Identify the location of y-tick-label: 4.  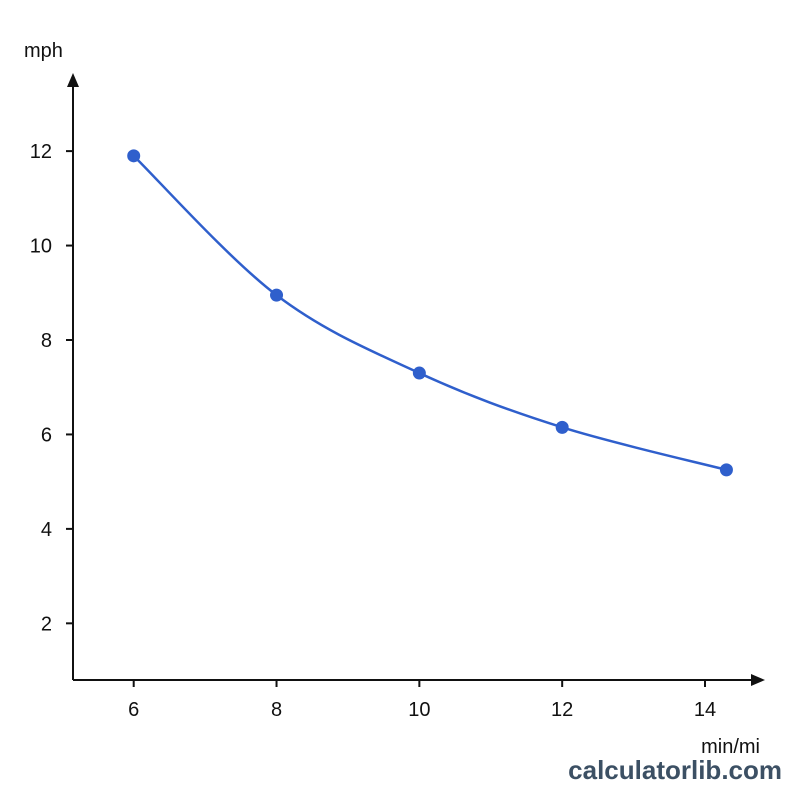
(46, 530).